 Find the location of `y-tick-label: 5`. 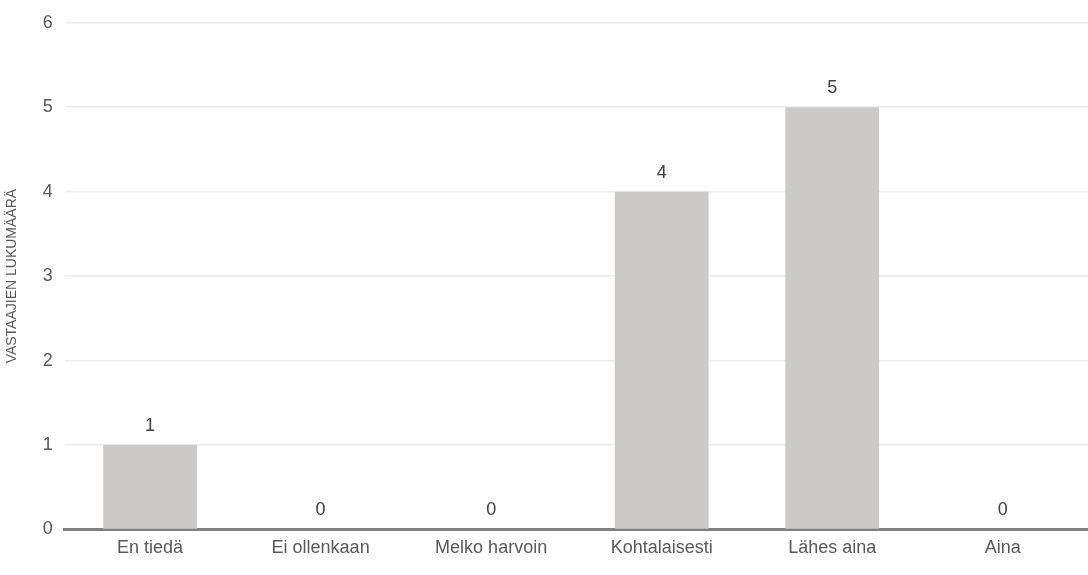

y-tick-label: 5 is located at coordinates (47, 106).